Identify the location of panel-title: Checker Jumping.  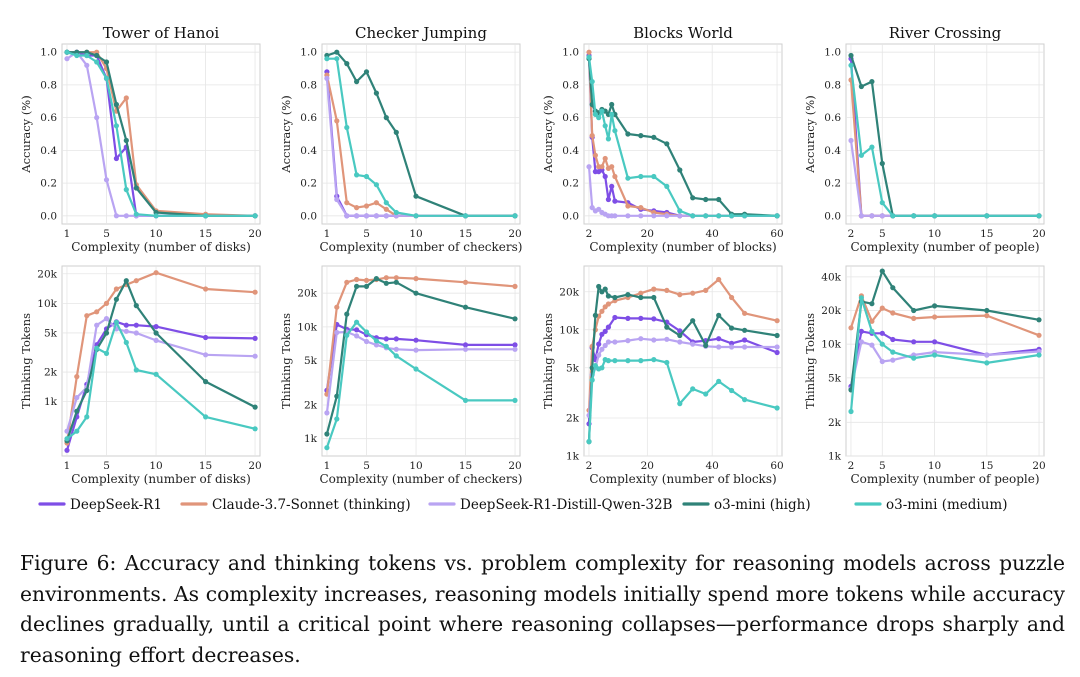
(421, 33).